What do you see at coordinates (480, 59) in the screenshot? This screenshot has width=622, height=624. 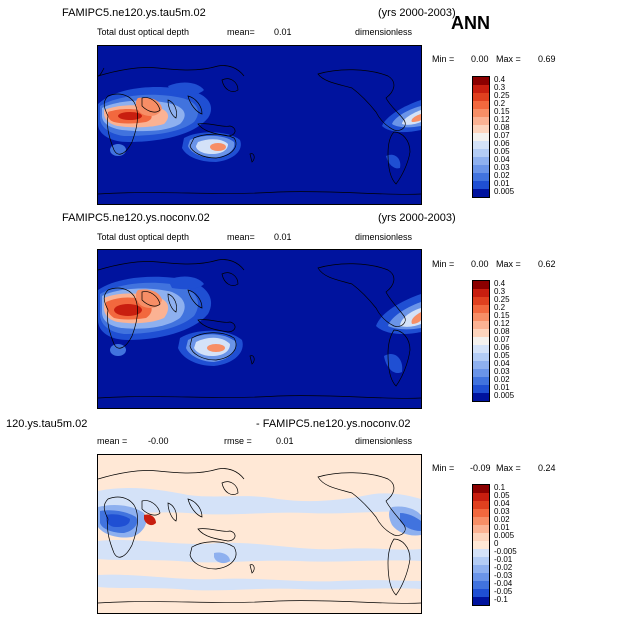 I see `panel1-min-value: 0.00` at bounding box center [480, 59].